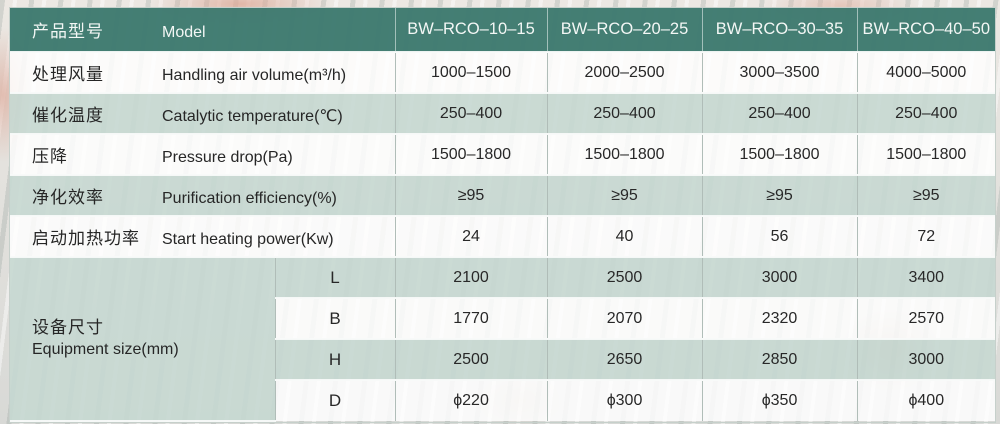 This screenshot has width=1000, height=424. Describe the element at coordinates (68, 74) in the screenshot. I see `row-label-zh: 处理风量` at that location.